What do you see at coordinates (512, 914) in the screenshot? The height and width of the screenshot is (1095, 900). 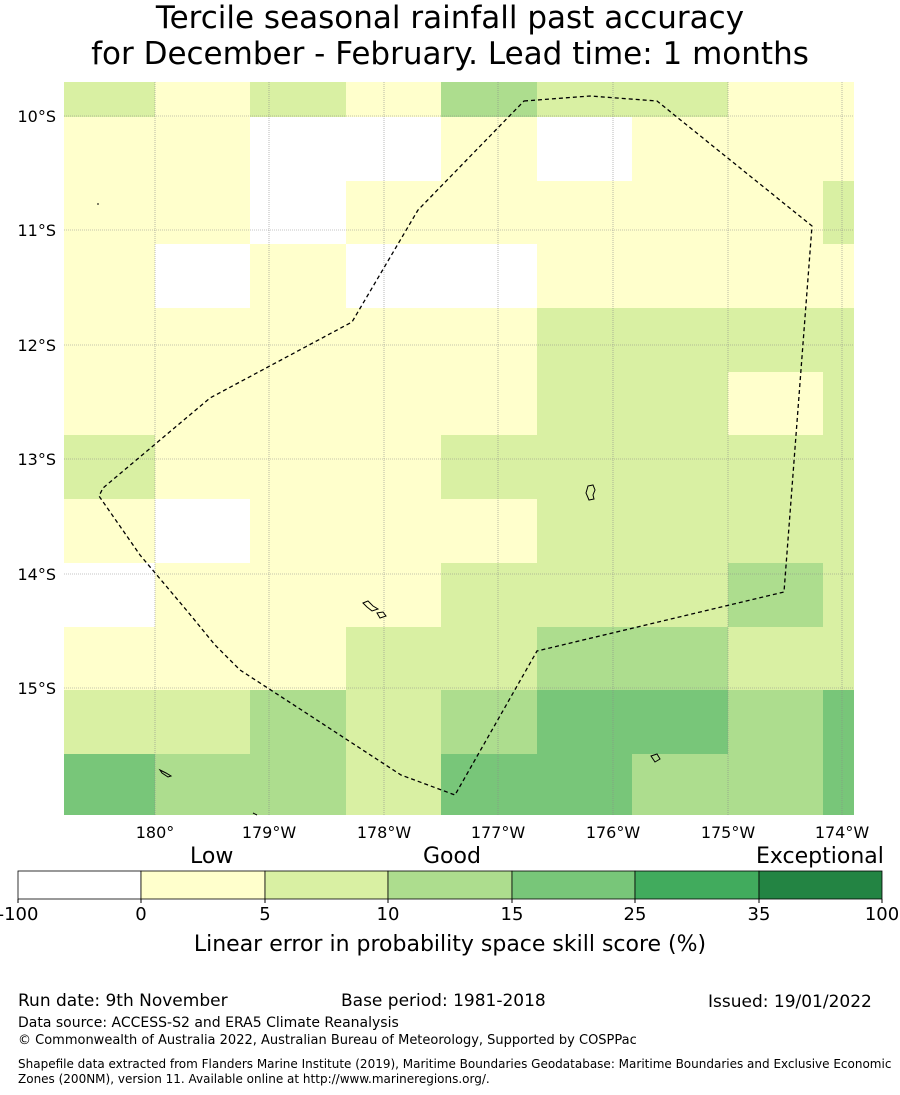 I see `colorbar-tick-label: 15` at bounding box center [512, 914].